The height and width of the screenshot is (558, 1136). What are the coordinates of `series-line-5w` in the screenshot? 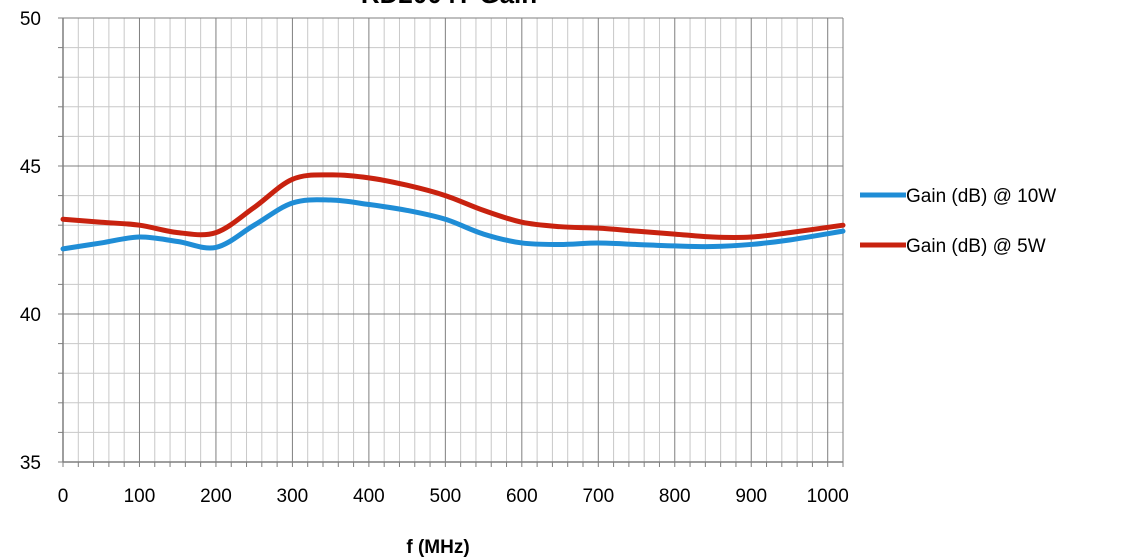 It's located at (453, 206).